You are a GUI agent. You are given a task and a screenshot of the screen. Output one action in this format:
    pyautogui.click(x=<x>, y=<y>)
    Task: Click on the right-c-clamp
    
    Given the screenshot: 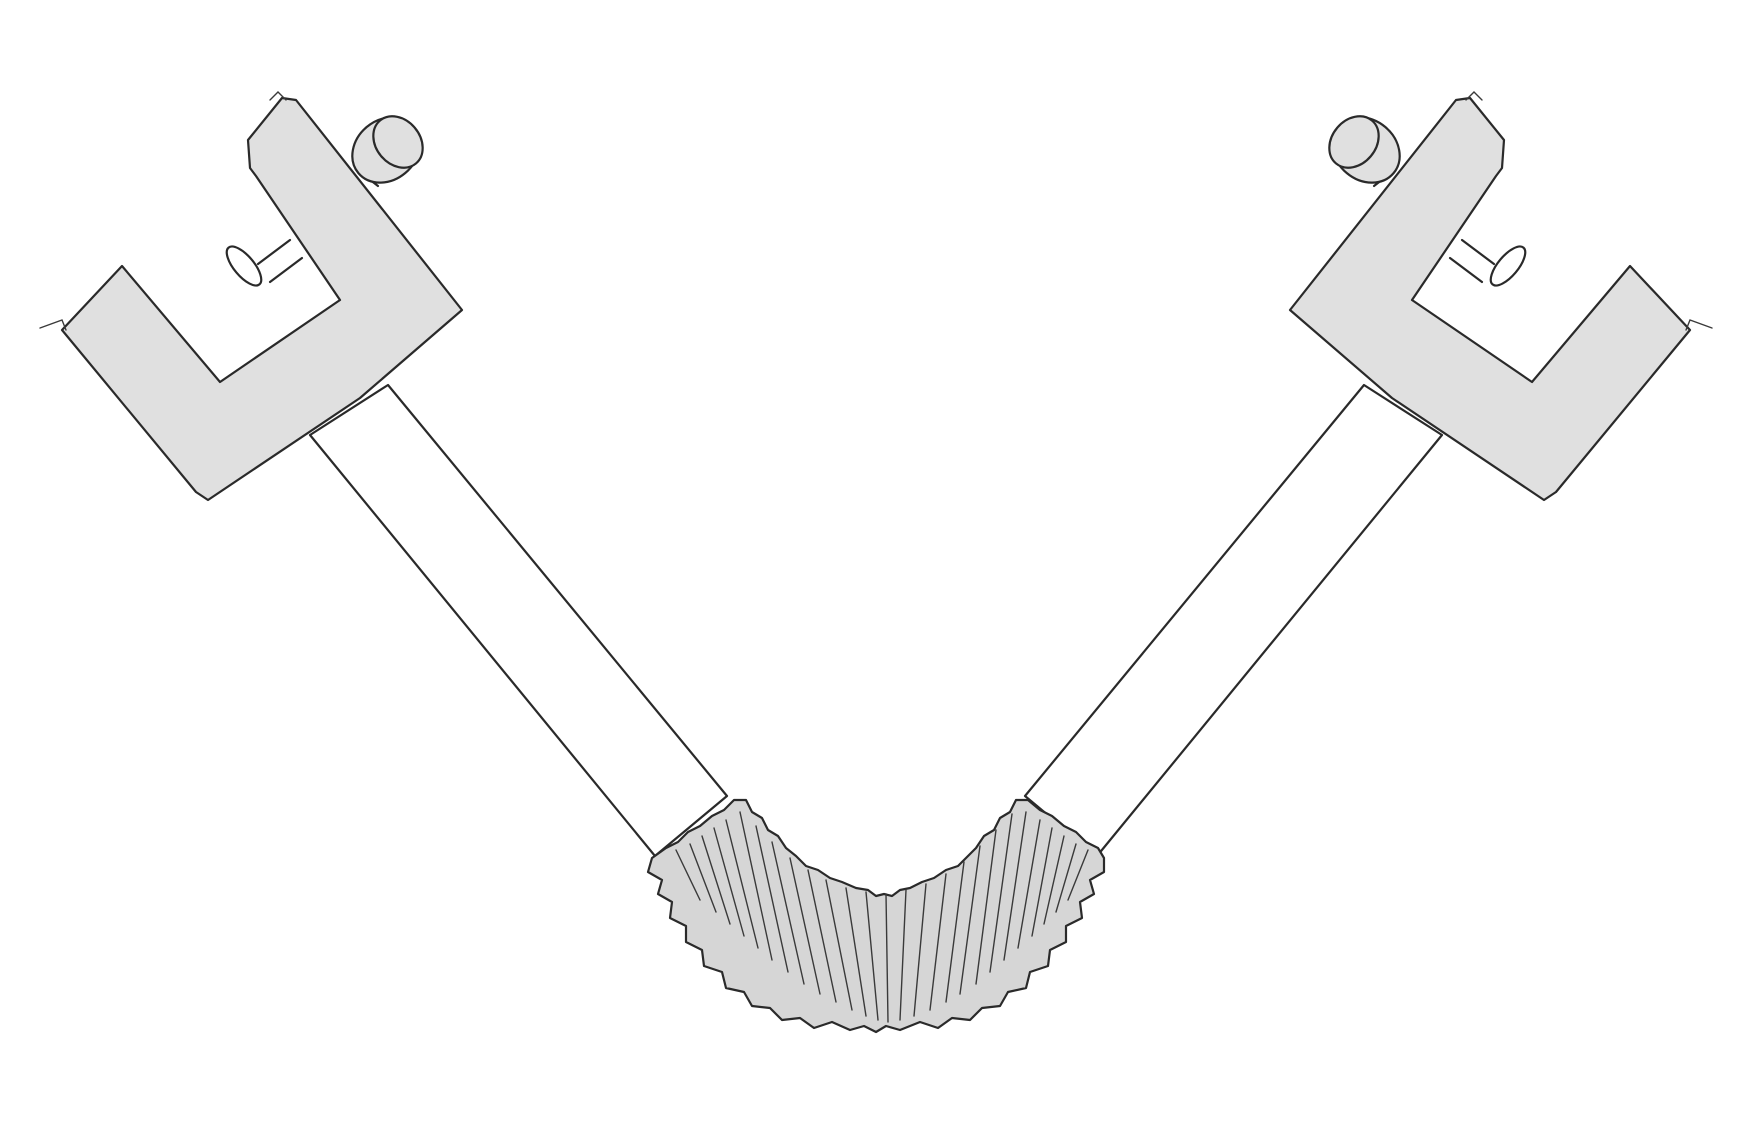 What is the action you would take?
    pyautogui.click(x=1500, y=296)
    